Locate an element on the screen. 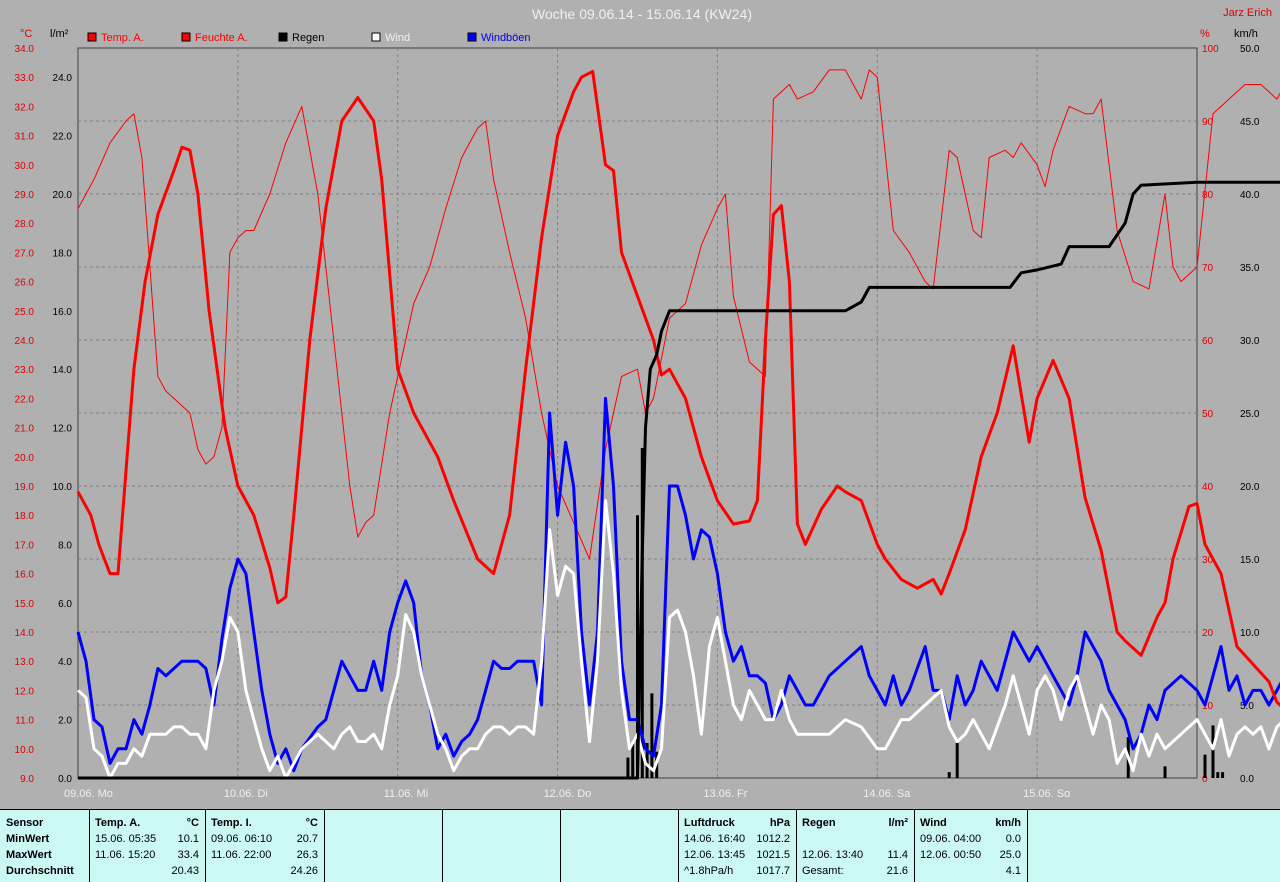  wind-max-value: 25.0 is located at coordinates (1010, 855).